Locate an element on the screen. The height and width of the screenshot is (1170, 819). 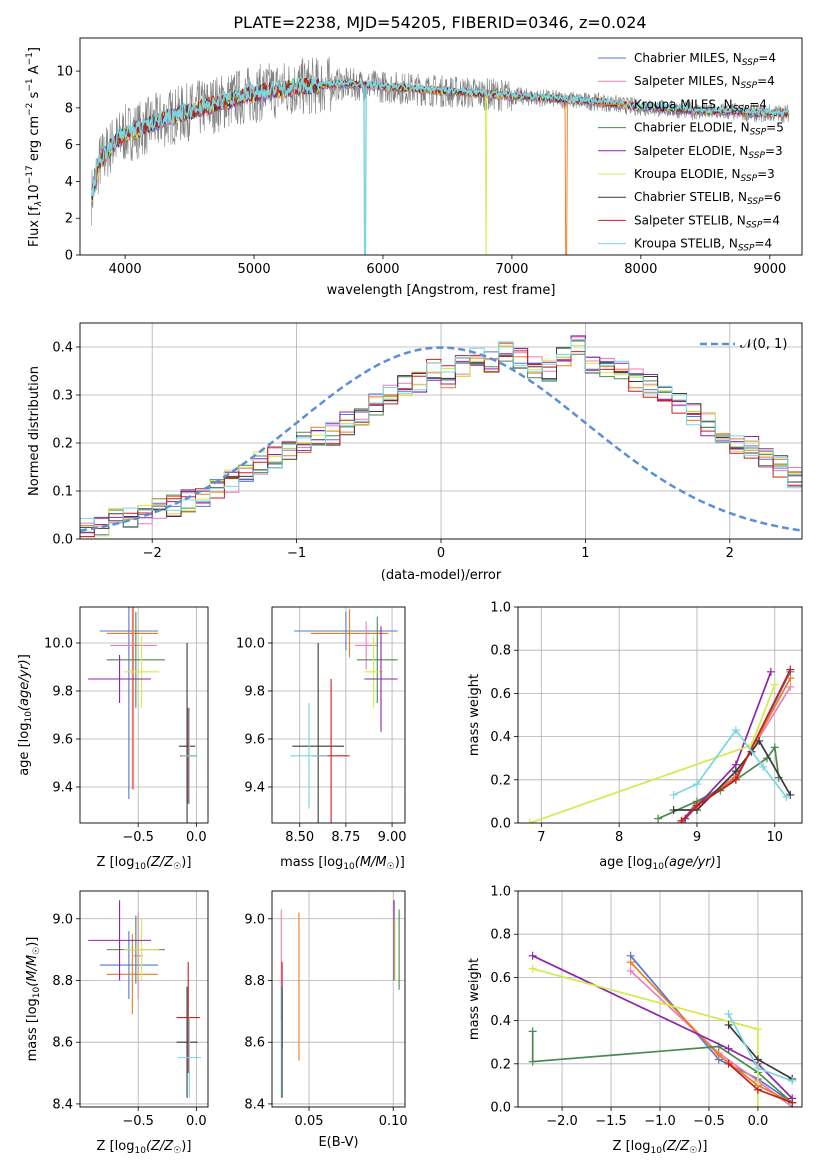
y-axis-label: Flux [fλ10−17 erg cm−2 s−1 A−1] is located at coordinates (34, 147).